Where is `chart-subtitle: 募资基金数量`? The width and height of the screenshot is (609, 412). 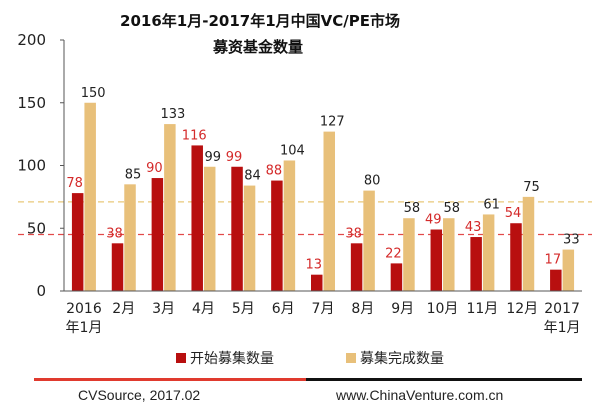
chart-subtitle: 募资基金数量 is located at coordinates (257, 47).